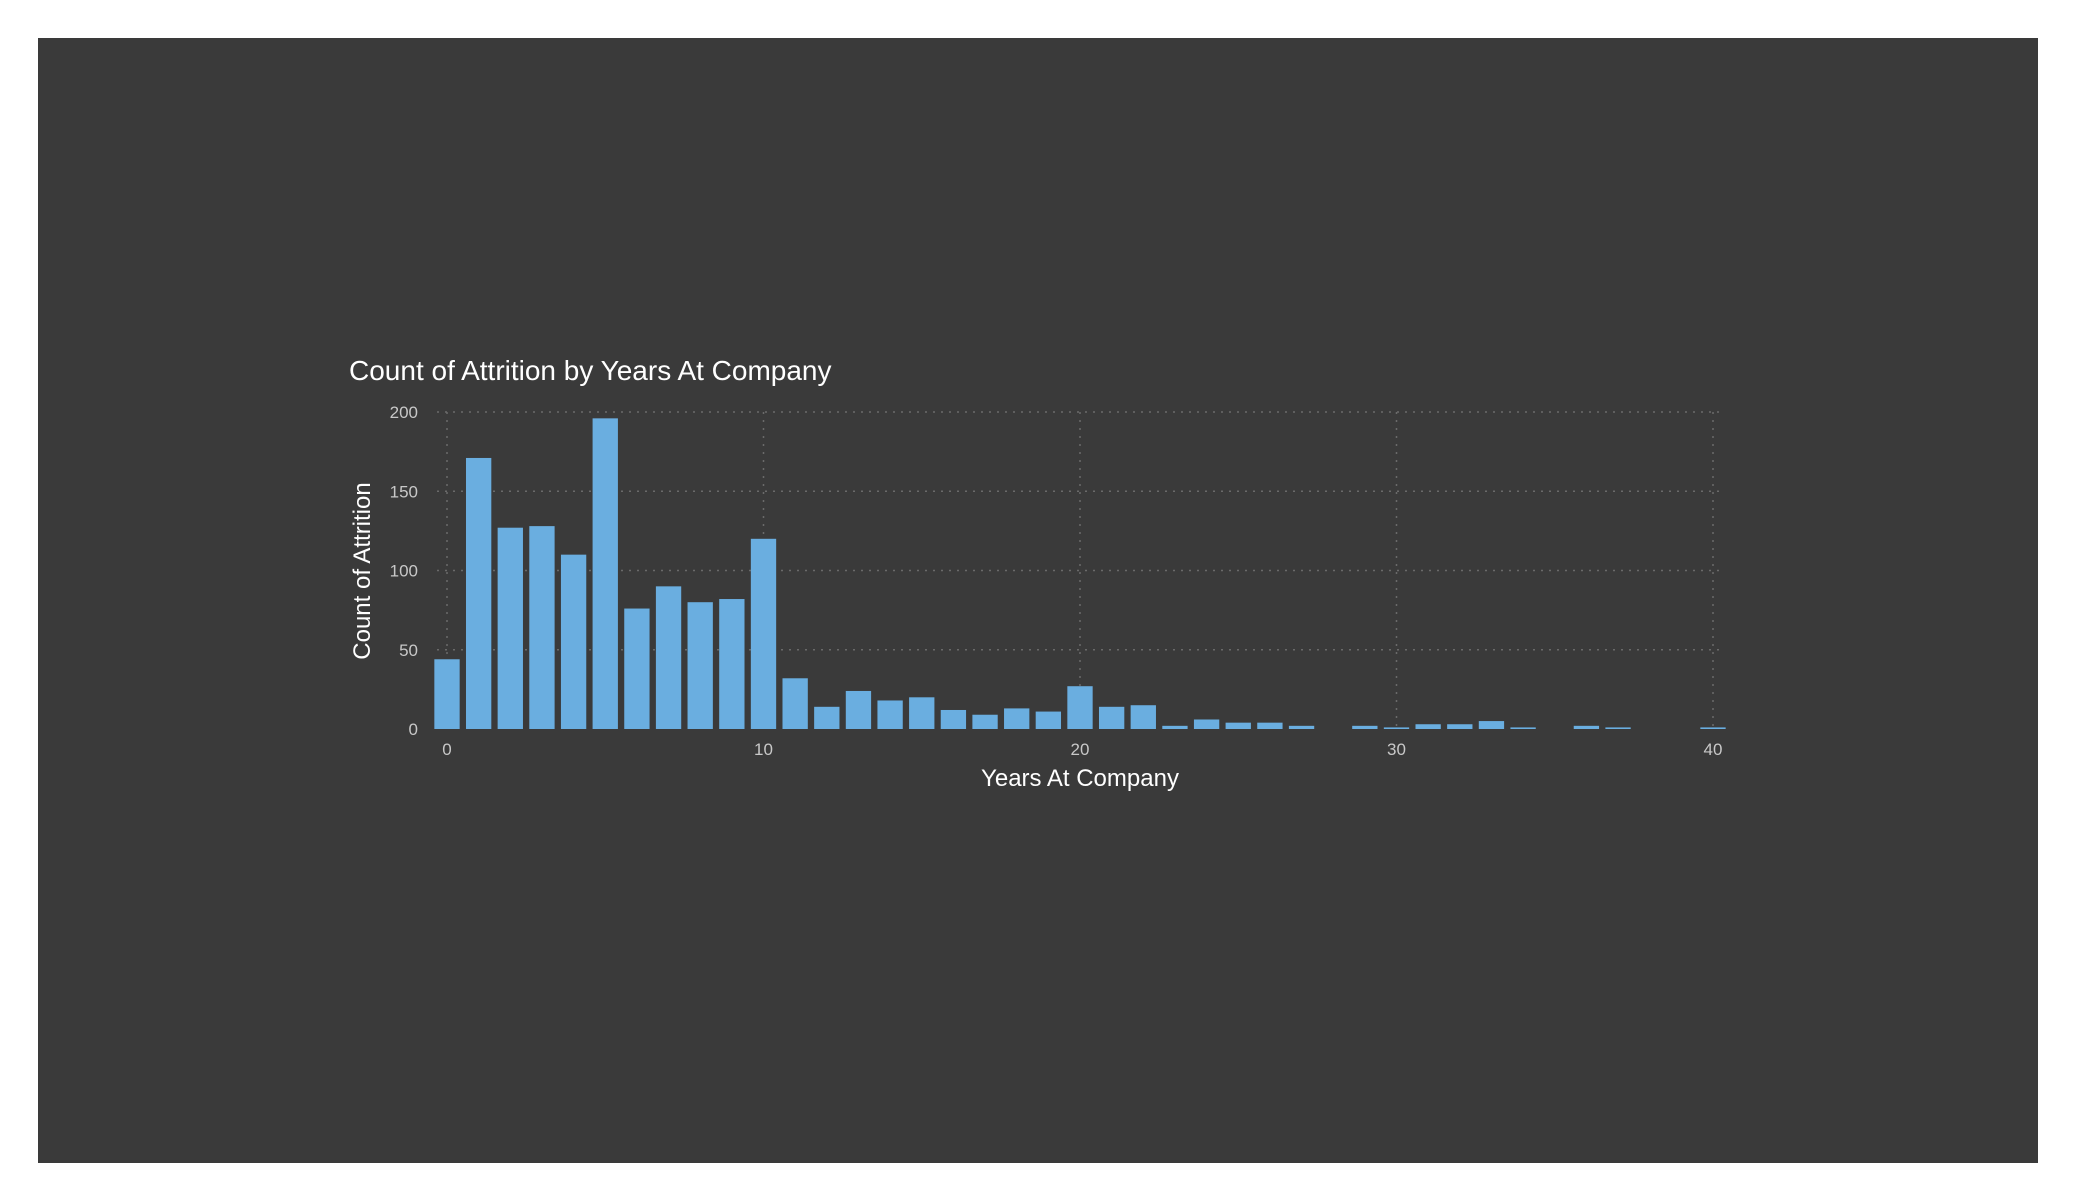 This screenshot has height=1200, width=2075. I want to click on x-tick-label: 0, so click(446, 749).